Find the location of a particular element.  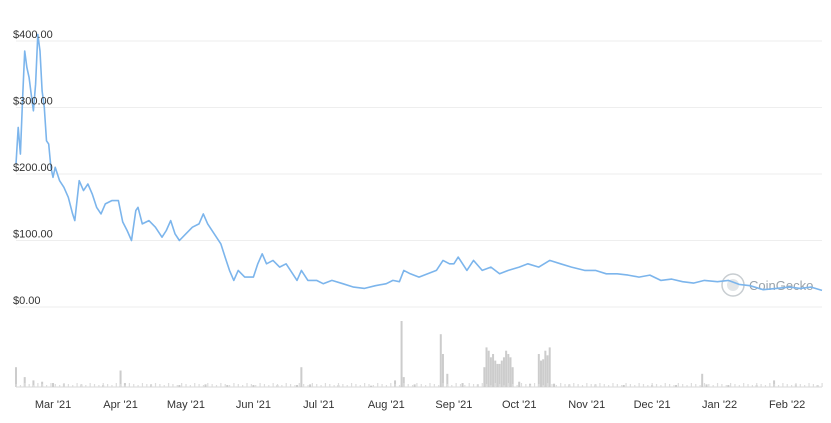

watermark-text: CoinGecko is located at coordinates (781, 285).